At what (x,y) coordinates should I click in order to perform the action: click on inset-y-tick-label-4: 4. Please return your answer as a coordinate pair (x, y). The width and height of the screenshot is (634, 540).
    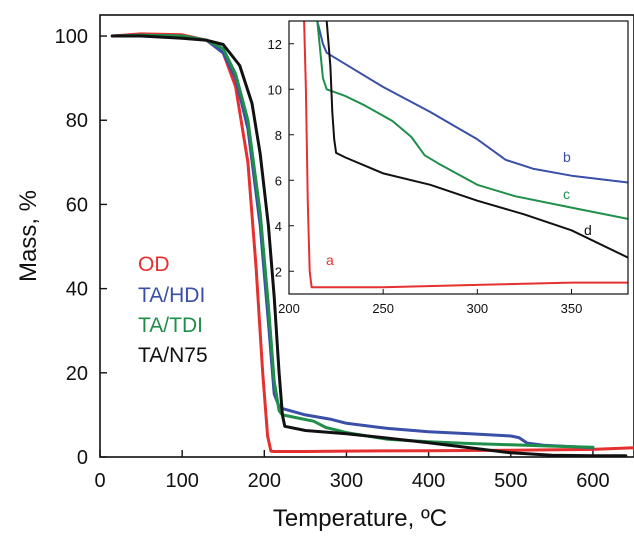
    Looking at the image, I should click on (278, 226).